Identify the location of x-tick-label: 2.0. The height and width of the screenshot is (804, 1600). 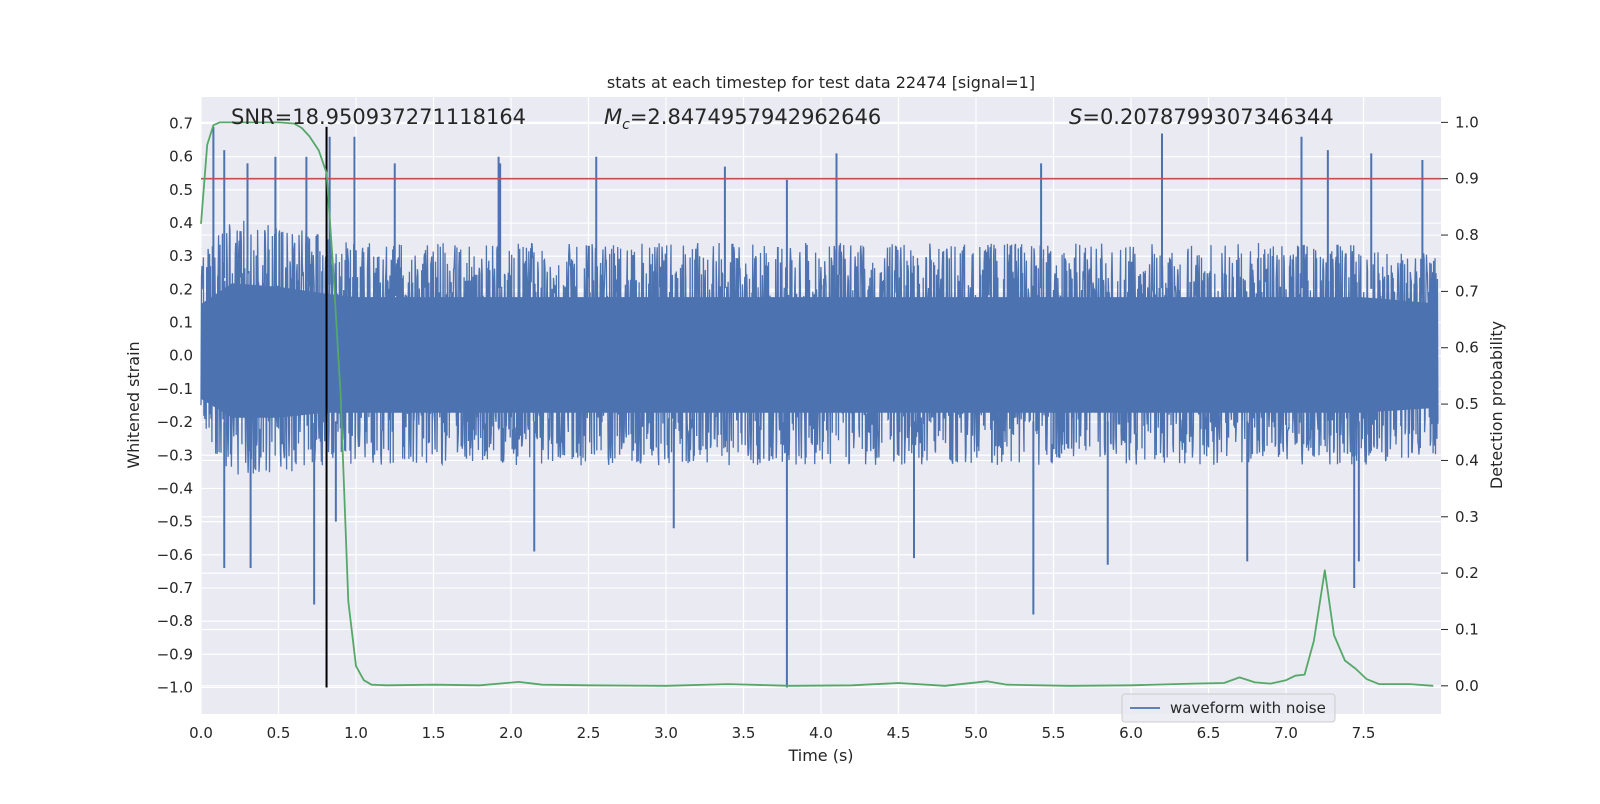
(511, 733).